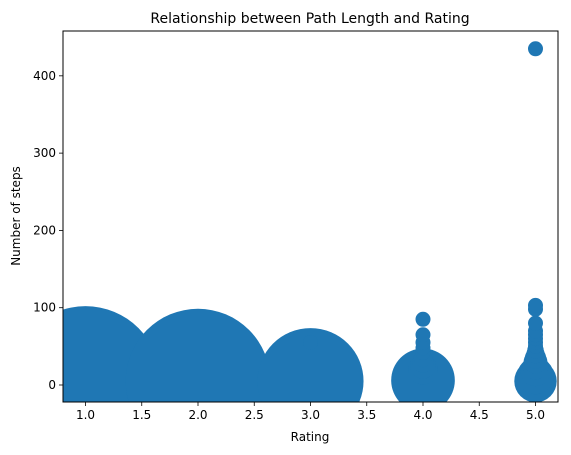 Image resolution: width=571 pixels, height=455 pixels. What do you see at coordinates (422, 415) in the screenshot?
I see `x-tick-label: 4.0` at bounding box center [422, 415].